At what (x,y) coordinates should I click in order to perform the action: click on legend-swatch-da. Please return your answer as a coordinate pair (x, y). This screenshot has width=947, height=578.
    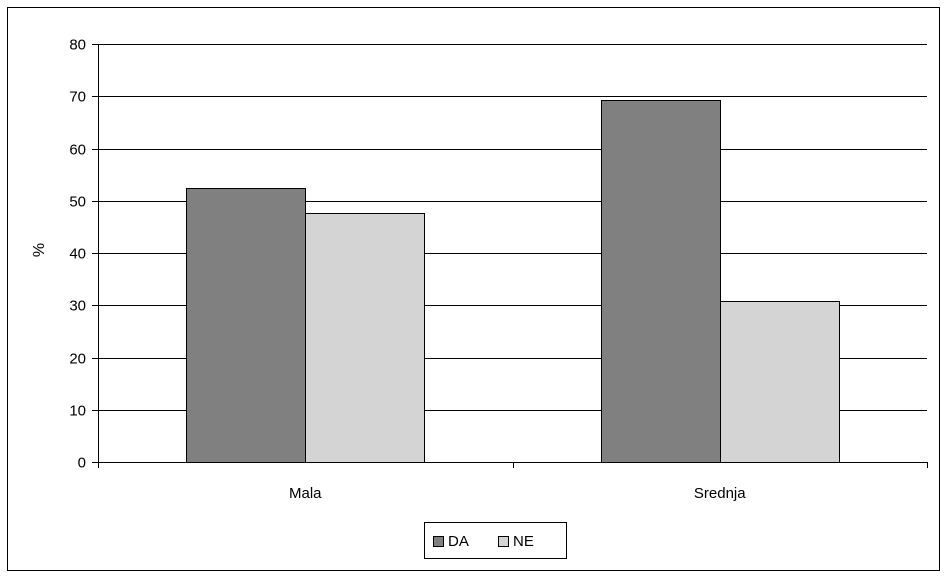
    Looking at the image, I should click on (438, 541).